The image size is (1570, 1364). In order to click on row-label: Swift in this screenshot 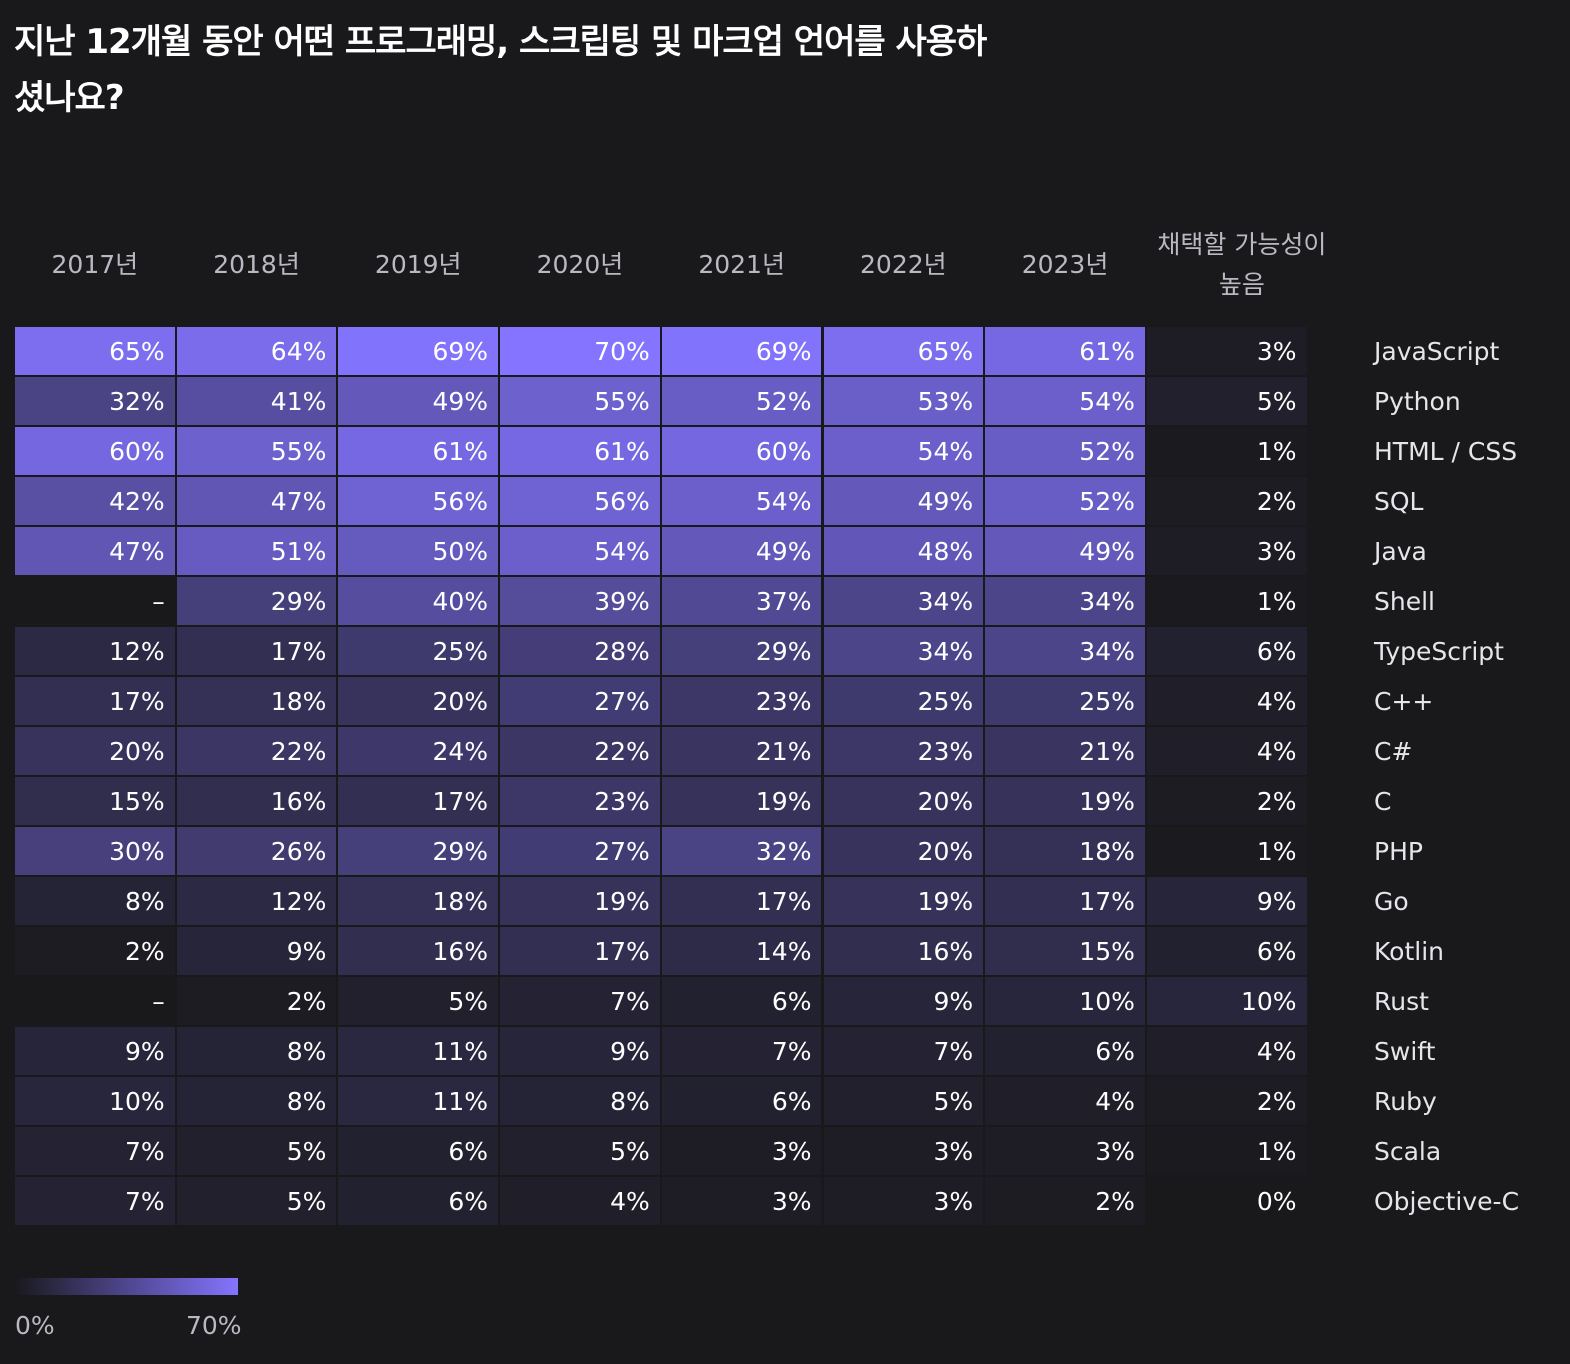, I will do `click(1405, 1051)`.